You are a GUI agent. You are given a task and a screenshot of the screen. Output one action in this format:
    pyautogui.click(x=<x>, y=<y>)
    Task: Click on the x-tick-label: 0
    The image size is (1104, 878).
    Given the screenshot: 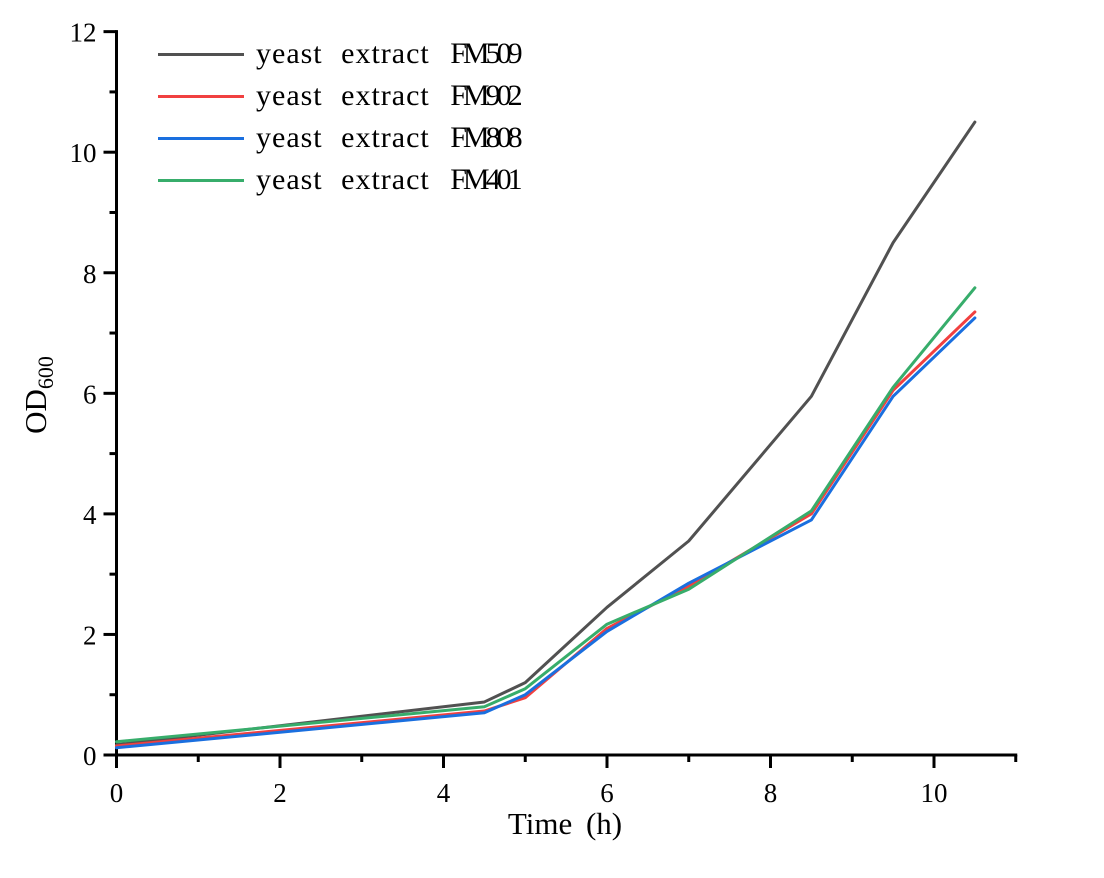 What is the action you would take?
    pyautogui.click(x=117, y=793)
    